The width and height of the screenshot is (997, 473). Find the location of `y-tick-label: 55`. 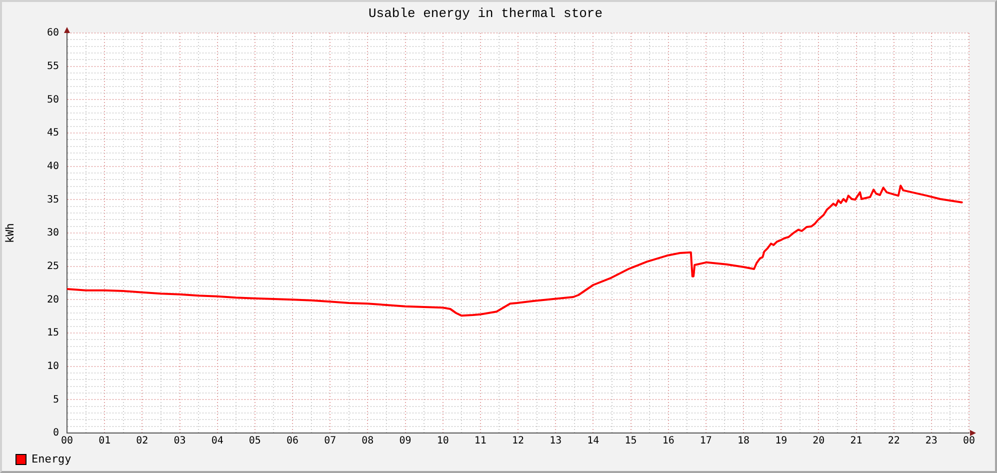

y-tick-label: 55 is located at coordinates (52, 66).